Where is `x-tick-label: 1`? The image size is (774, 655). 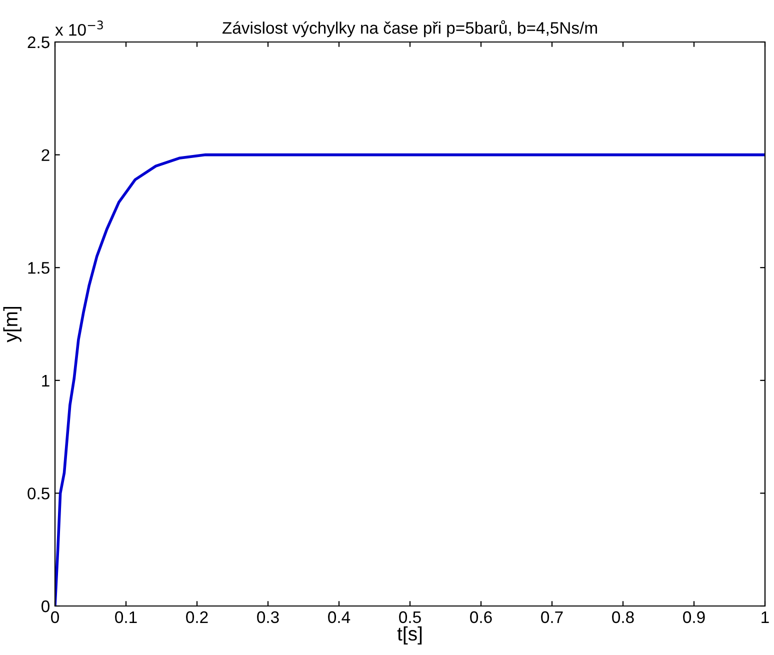
x-tick-label: 1 is located at coordinates (765, 617).